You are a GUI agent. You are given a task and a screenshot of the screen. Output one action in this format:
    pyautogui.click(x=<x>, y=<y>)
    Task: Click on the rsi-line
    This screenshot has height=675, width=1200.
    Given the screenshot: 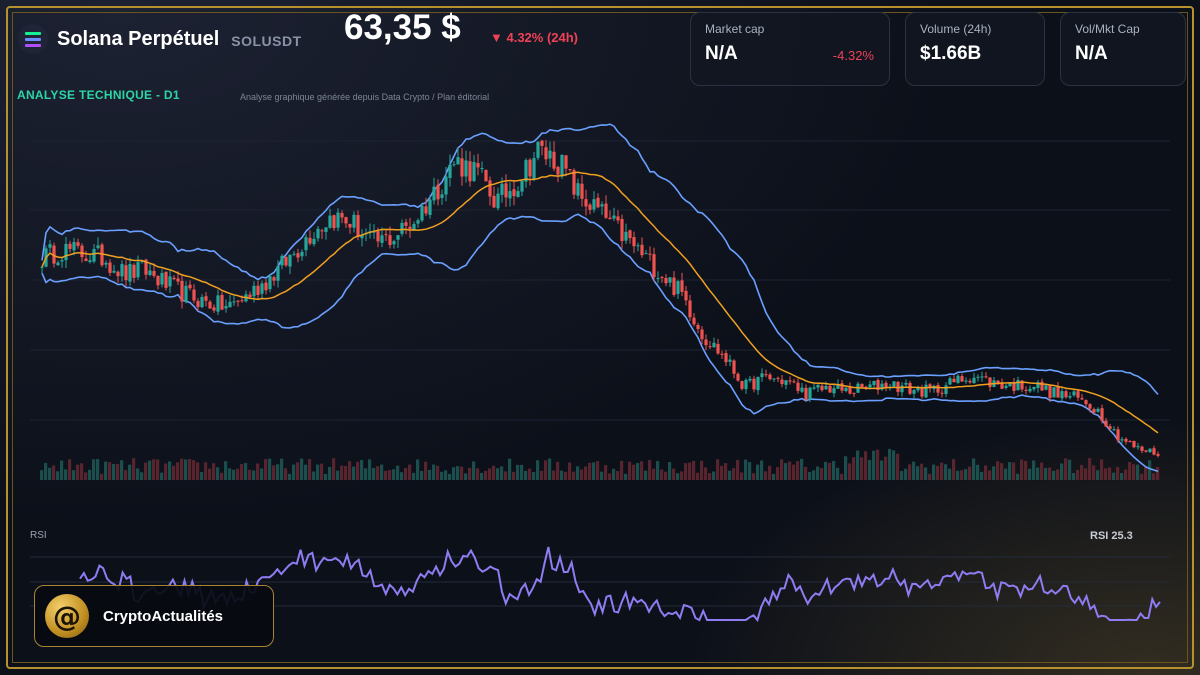 What is the action you would take?
    pyautogui.click(x=620, y=584)
    